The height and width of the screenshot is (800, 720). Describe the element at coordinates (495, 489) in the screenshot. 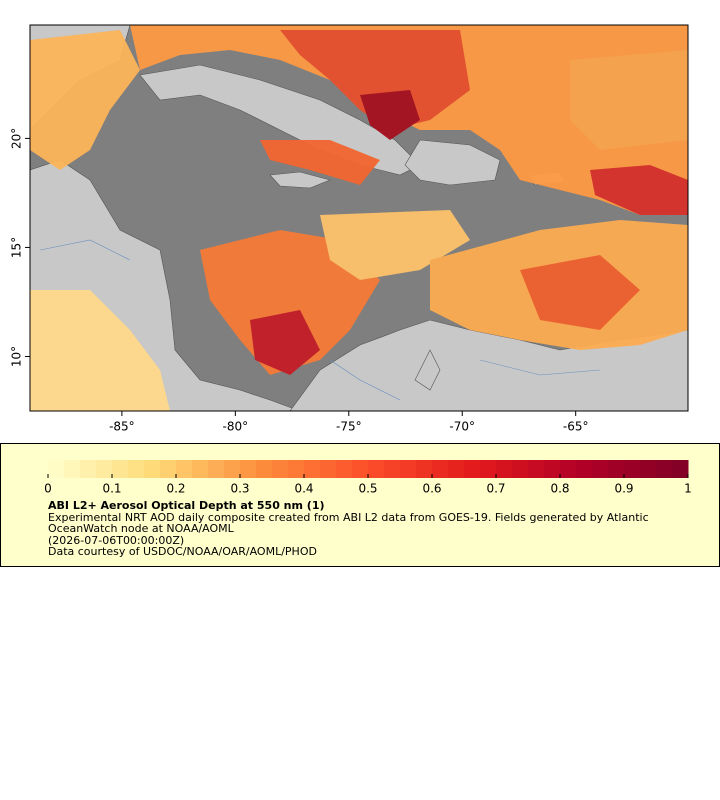

I see `colorbar-tick-label: 0.7` at that location.